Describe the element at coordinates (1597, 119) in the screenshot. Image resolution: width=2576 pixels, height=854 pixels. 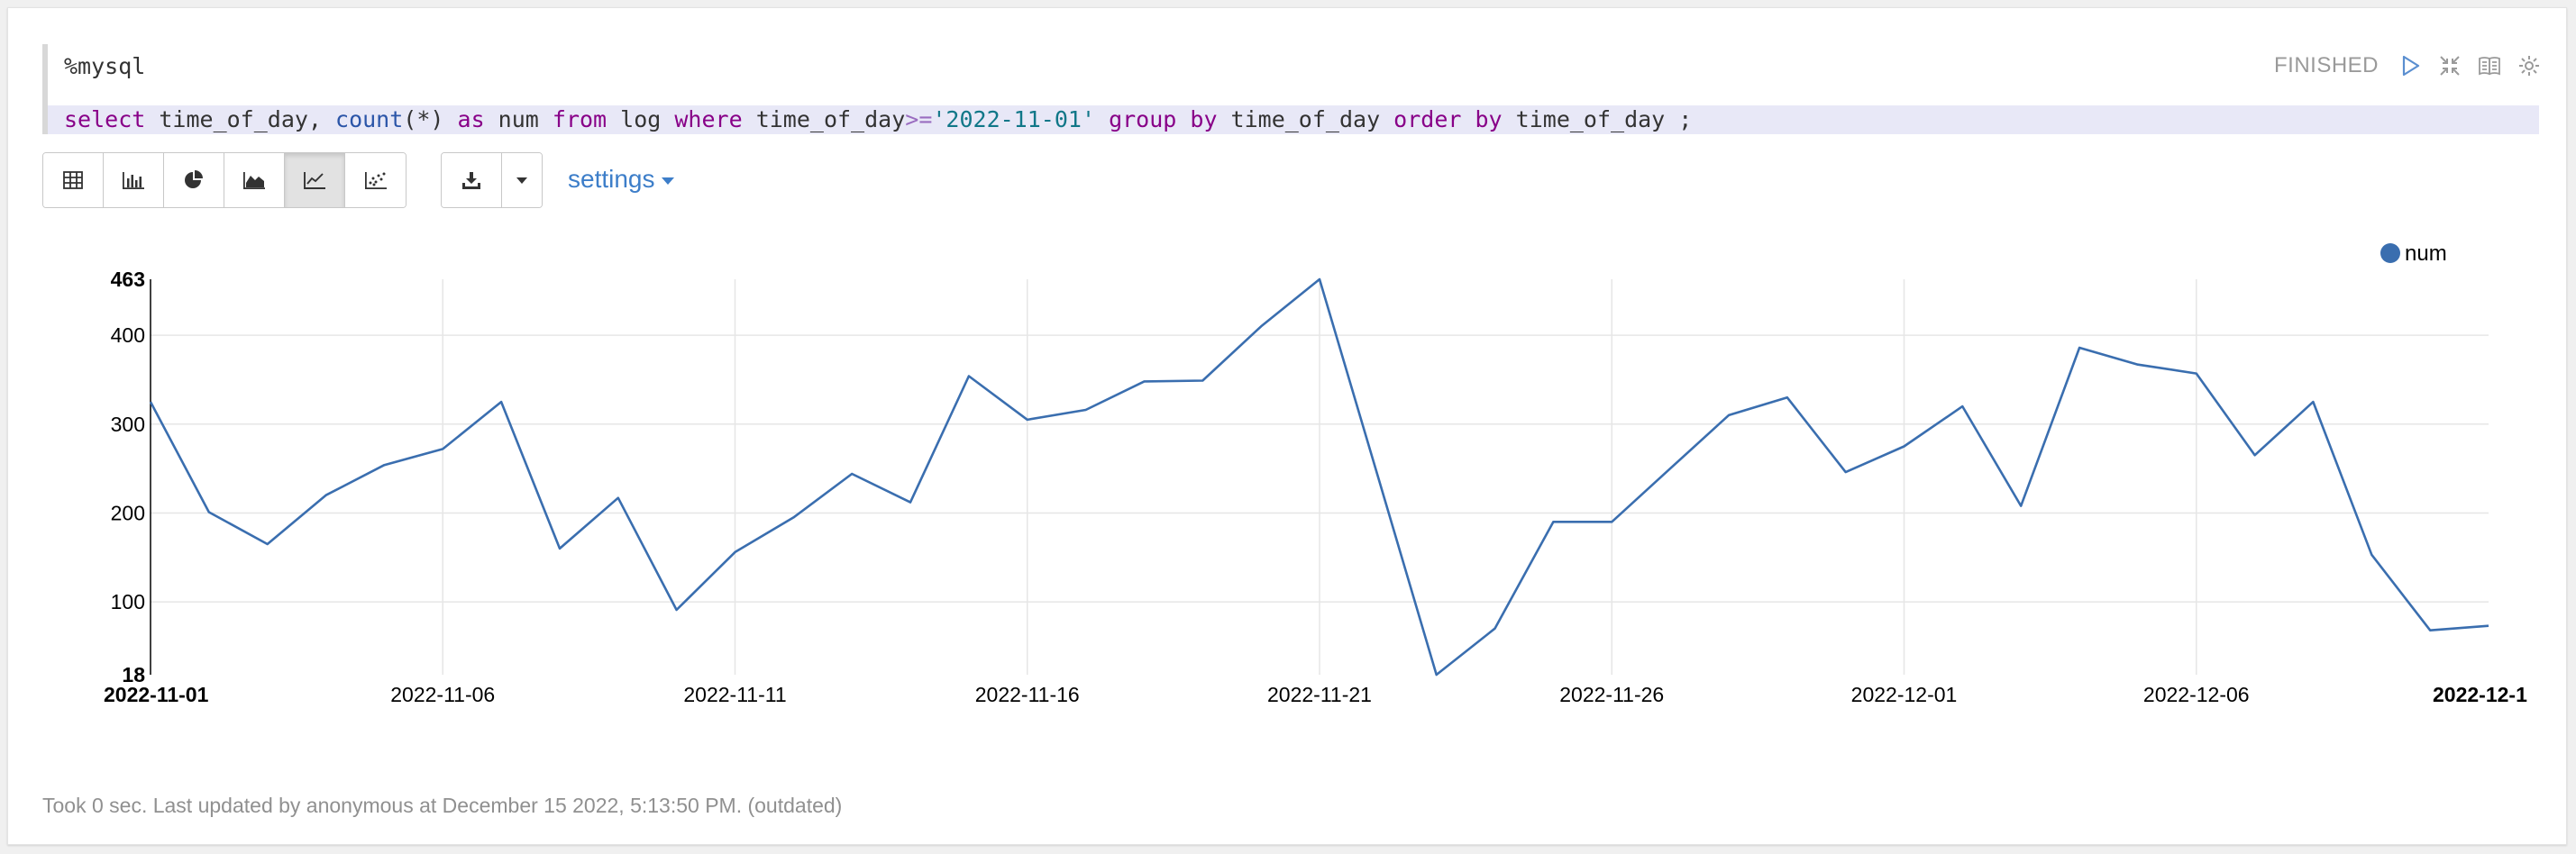
I see `sql-token: time_of_day ;` at that location.